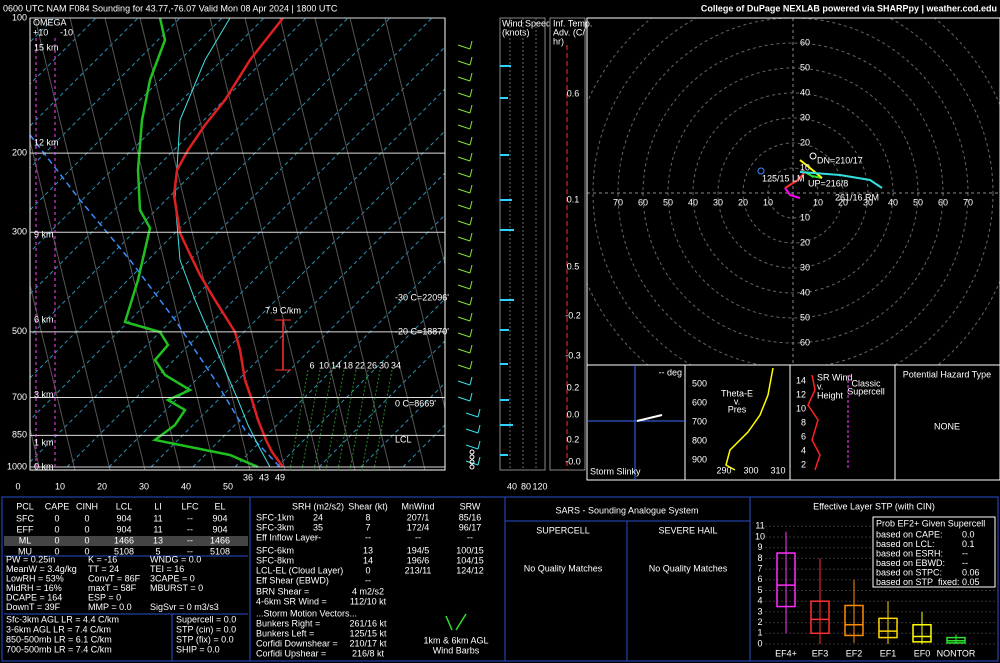 Image resolution: width=1000 pixels, height=663 pixels. Describe the element at coordinates (25, 551) in the screenshot. I see `label: MU` at that location.